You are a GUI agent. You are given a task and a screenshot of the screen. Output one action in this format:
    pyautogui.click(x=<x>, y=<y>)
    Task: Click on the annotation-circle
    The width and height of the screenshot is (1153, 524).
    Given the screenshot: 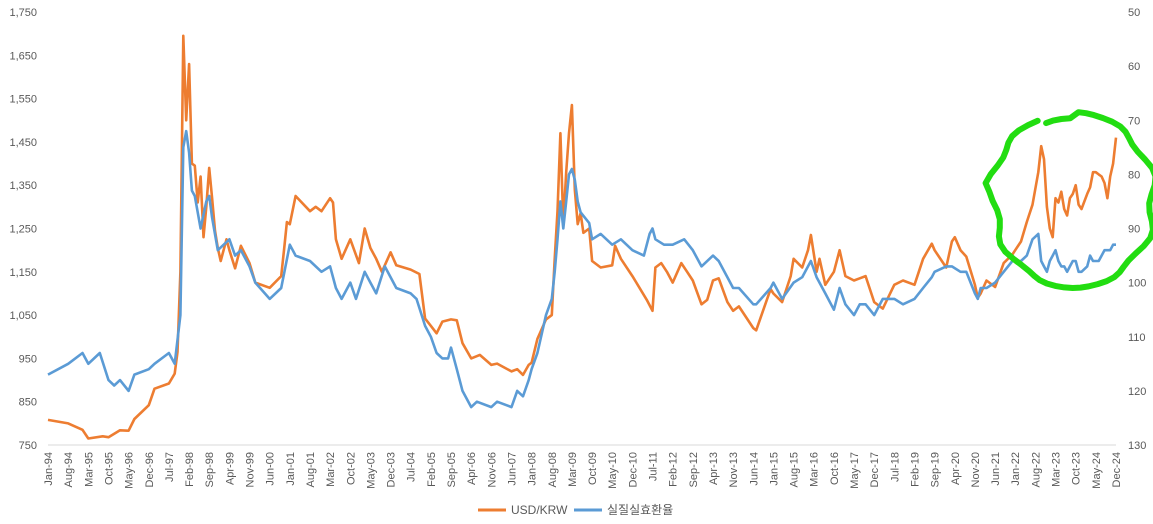 What is the action you would take?
    pyautogui.click(x=1067, y=200)
    